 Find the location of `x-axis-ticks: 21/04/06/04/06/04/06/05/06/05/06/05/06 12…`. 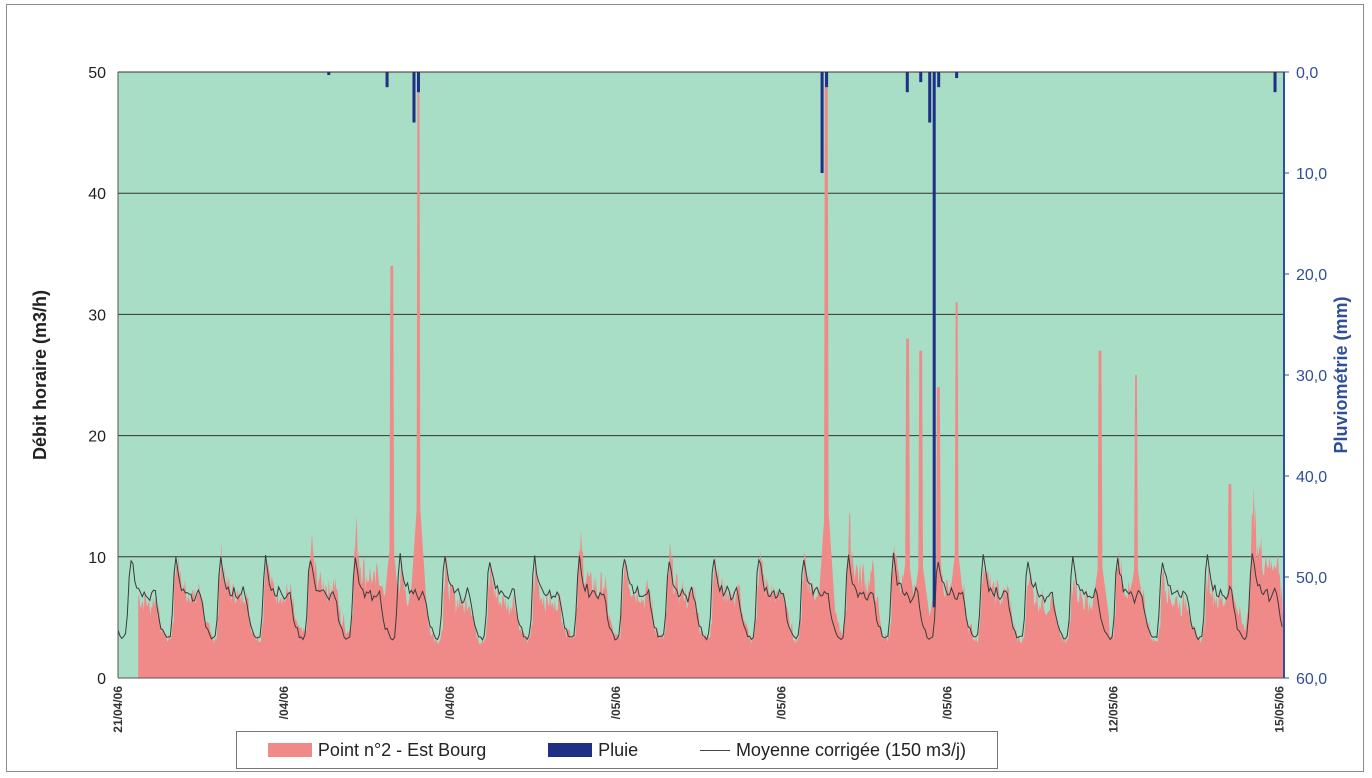

x-axis-ticks: 21/04/06/04/06/04/06/05/06/05/06/05/06 12… is located at coordinates (699, 709).